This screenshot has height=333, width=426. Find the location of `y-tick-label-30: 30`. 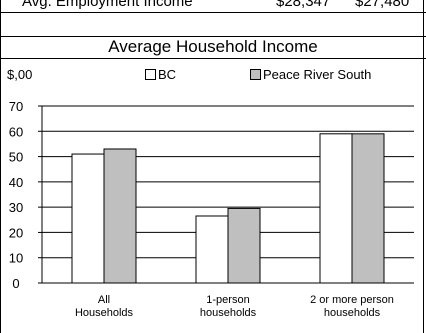

y-tick-label-30: 30 is located at coordinates (16, 207).